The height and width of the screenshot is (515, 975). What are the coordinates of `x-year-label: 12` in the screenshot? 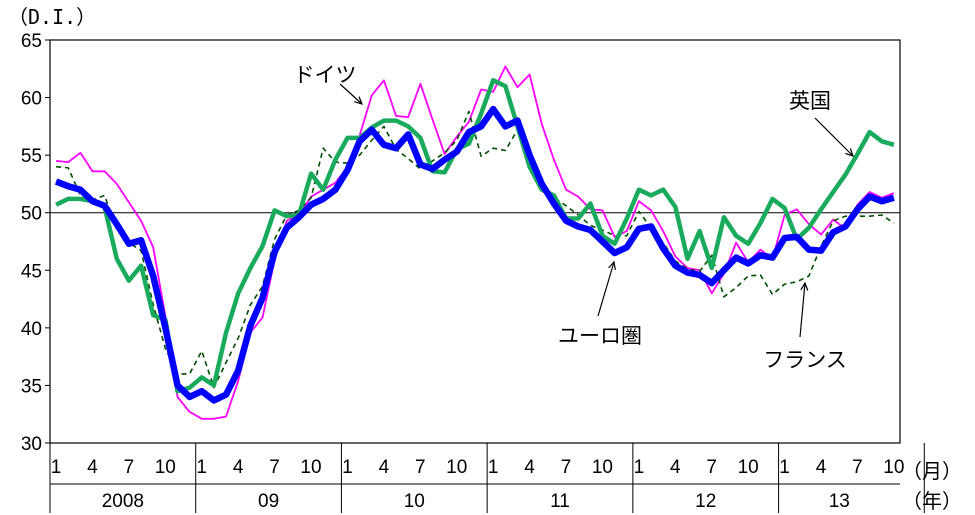 It's located at (705, 501).